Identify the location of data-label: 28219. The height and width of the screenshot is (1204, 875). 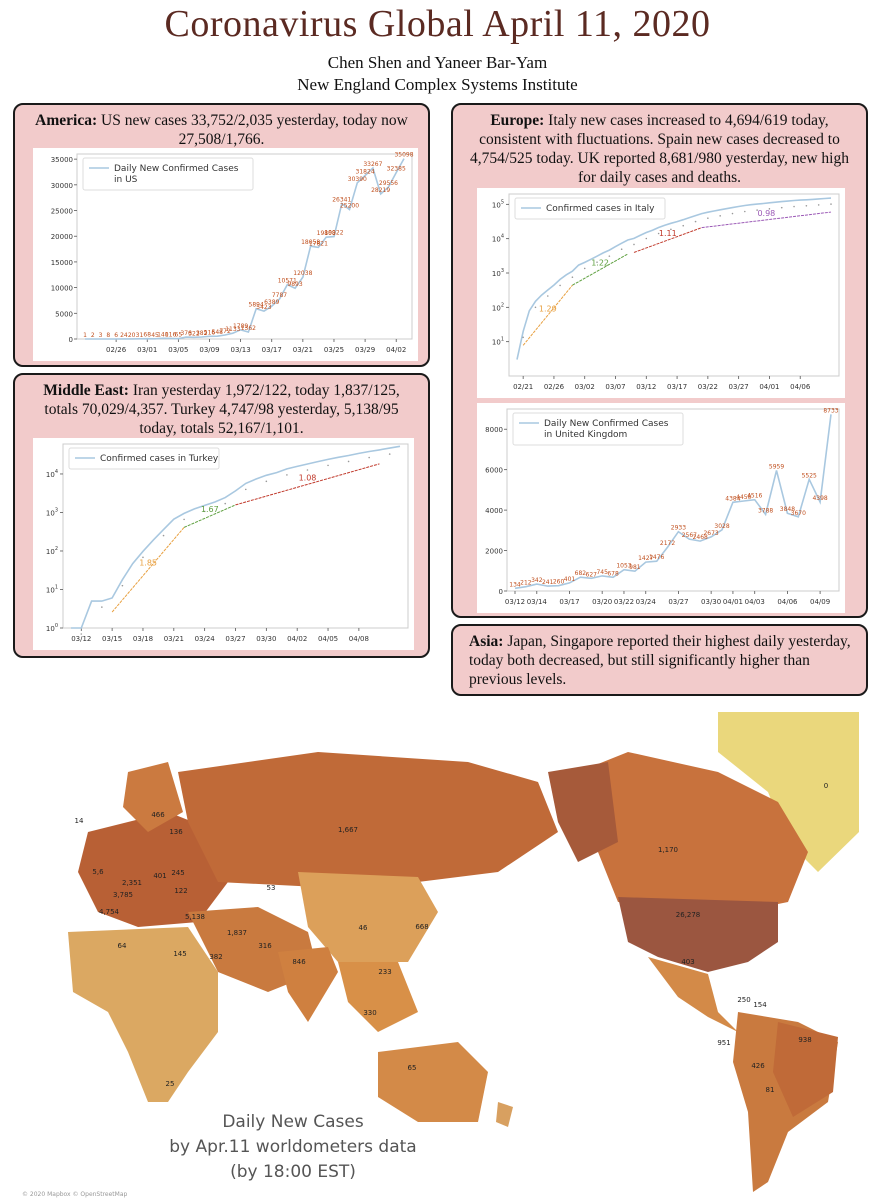
(380, 190).